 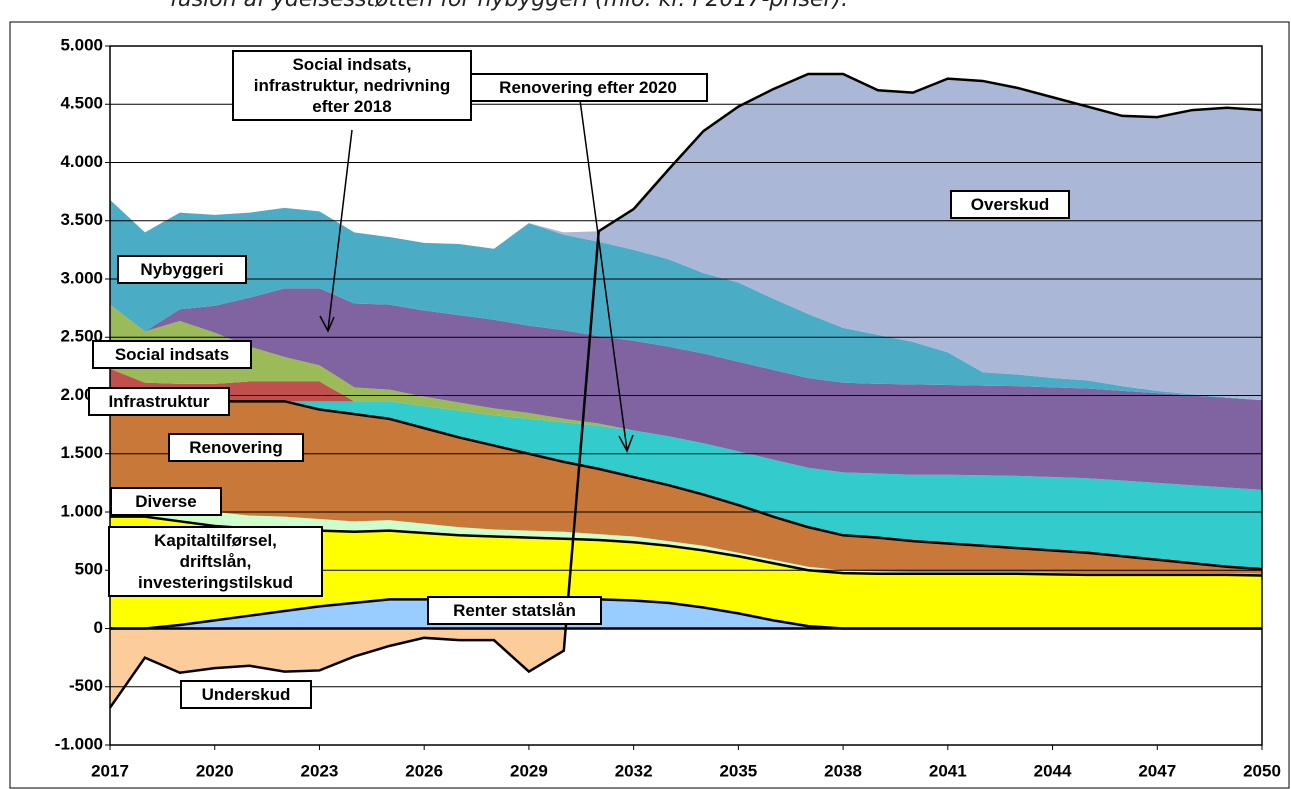 I want to click on y-tick-label: 1.000, so click(x=81, y=510).